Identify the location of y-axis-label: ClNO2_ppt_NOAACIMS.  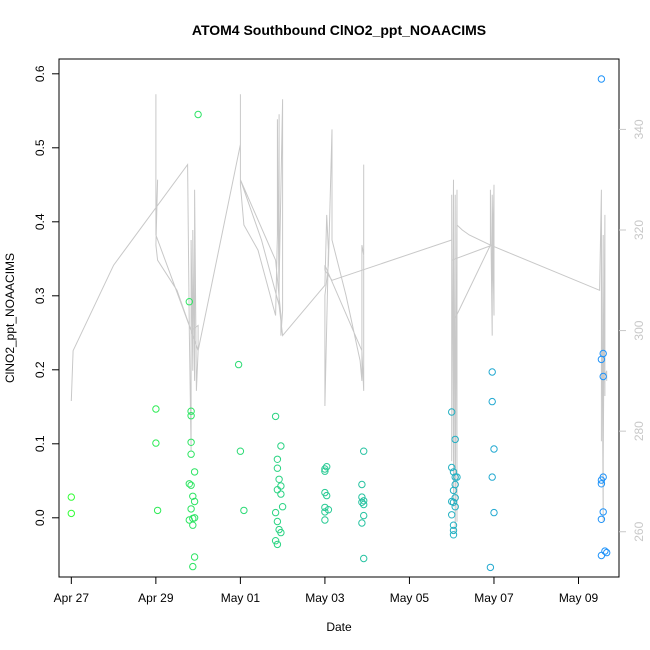
(10, 318).